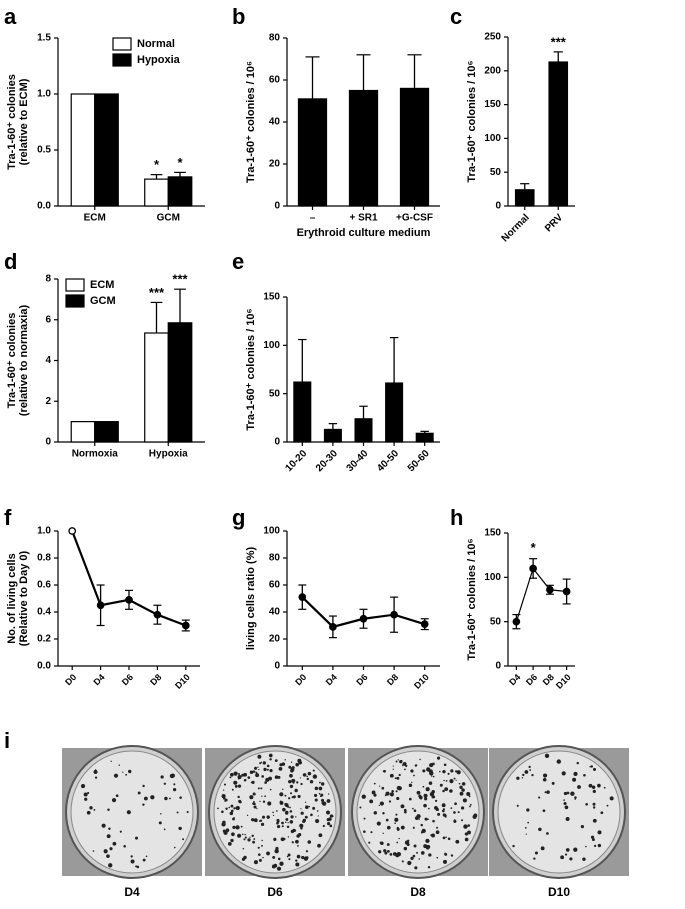  What do you see at coordinates (275, 38) in the screenshot?
I see `y-tick-label: 80` at bounding box center [275, 38].